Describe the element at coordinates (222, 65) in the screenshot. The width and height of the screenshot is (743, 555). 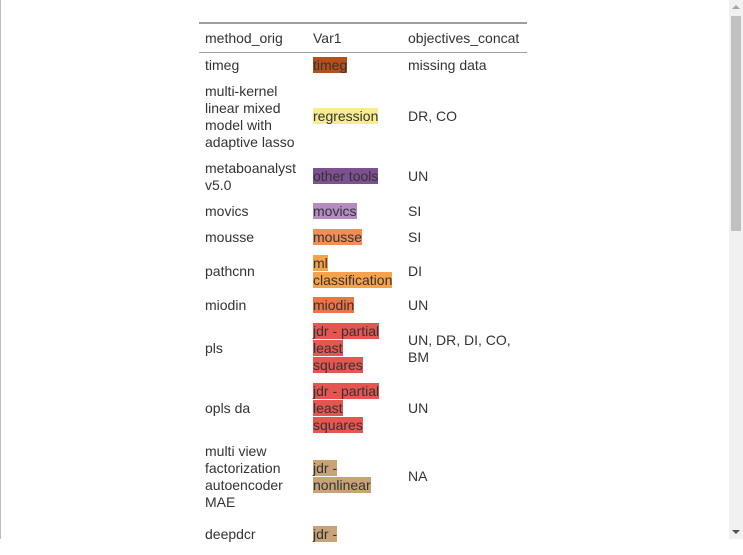
I see `cell-method: timeg` at that location.